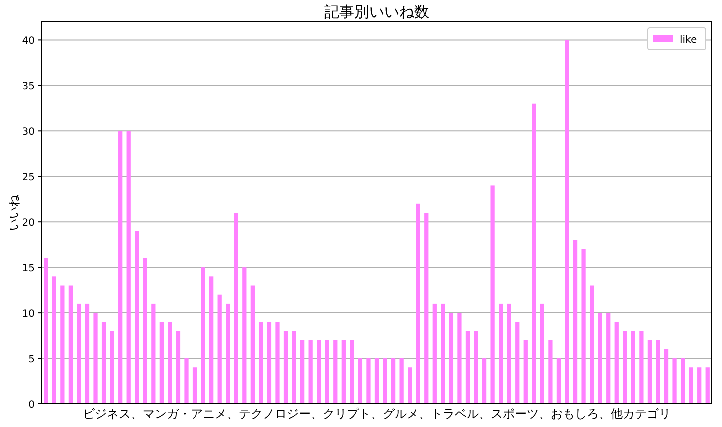 The width and height of the screenshot is (722, 427). Describe the element at coordinates (31, 360) in the screenshot. I see `y-tick-label: 5` at that location.